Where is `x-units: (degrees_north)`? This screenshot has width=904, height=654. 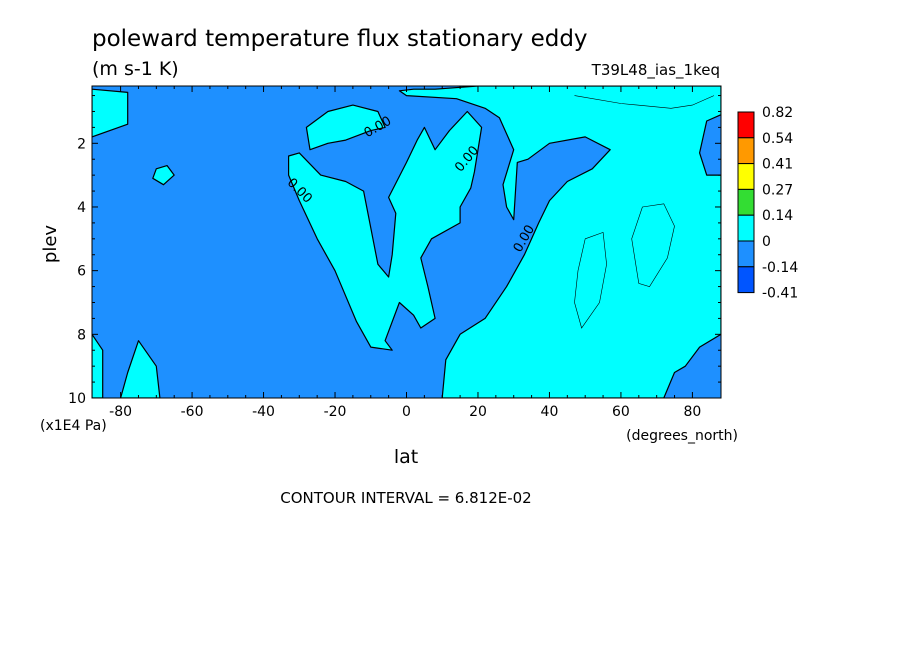 x-units: (degrees_north) is located at coordinates (682, 436).